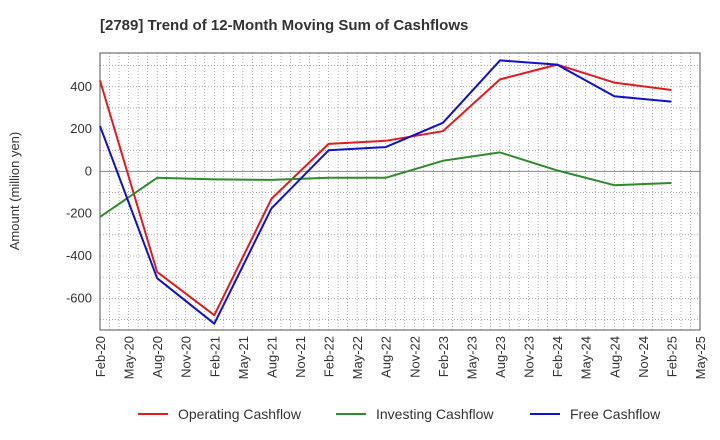 This screenshot has width=720, height=440. What do you see at coordinates (671, 356) in the screenshot?
I see `x-tick-label: Feb-25` at bounding box center [671, 356].